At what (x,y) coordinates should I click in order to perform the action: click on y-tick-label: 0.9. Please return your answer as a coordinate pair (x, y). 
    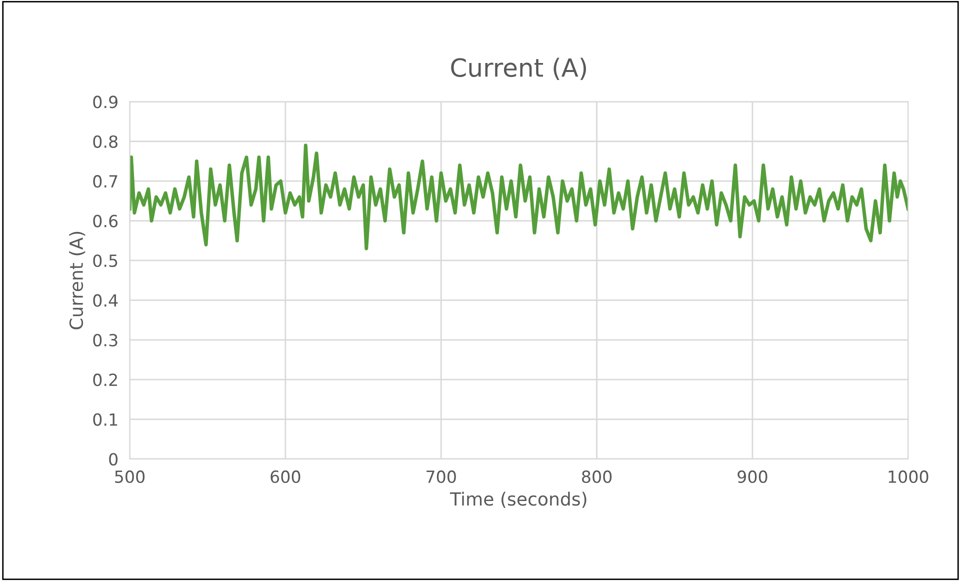
    Looking at the image, I should click on (105, 102).